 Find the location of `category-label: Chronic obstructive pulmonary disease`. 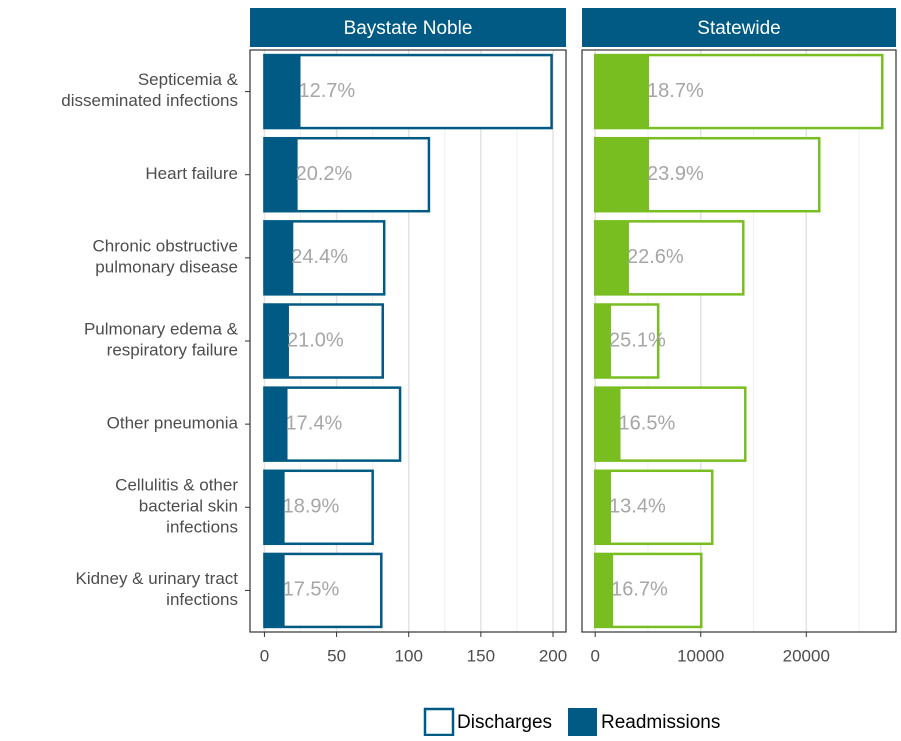

category-label: Chronic obstructive pulmonary disease is located at coordinates (165, 257).